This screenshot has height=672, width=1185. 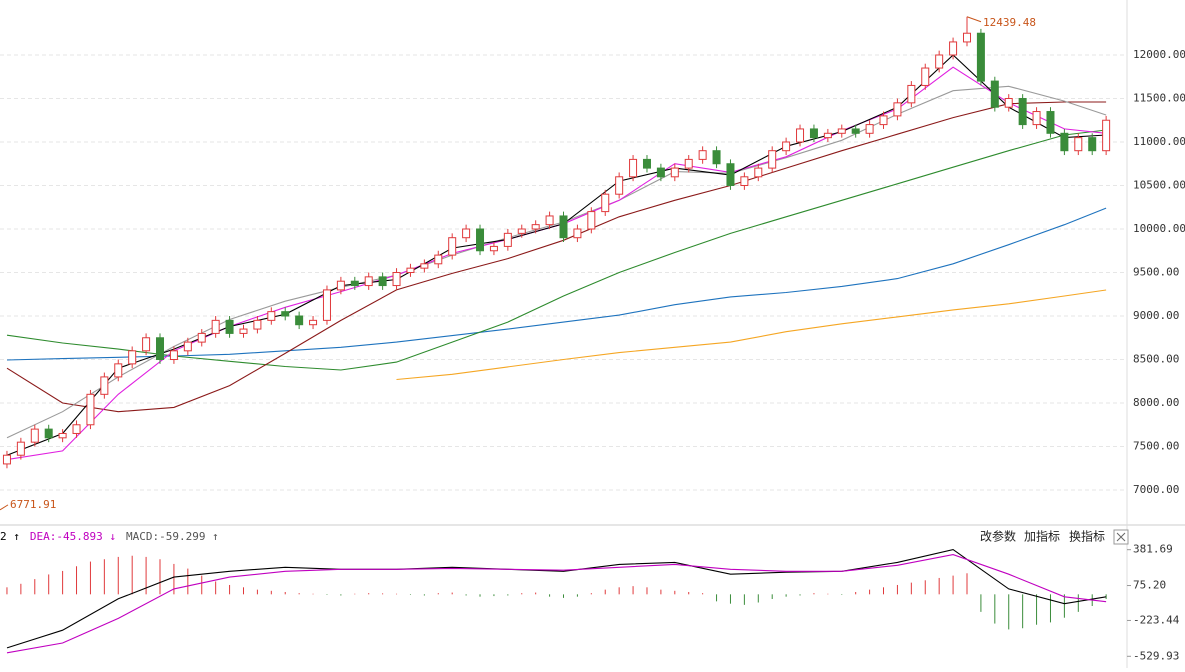 I want to click on y-tick-label: 11000.00, so click(x=1159, y=141).